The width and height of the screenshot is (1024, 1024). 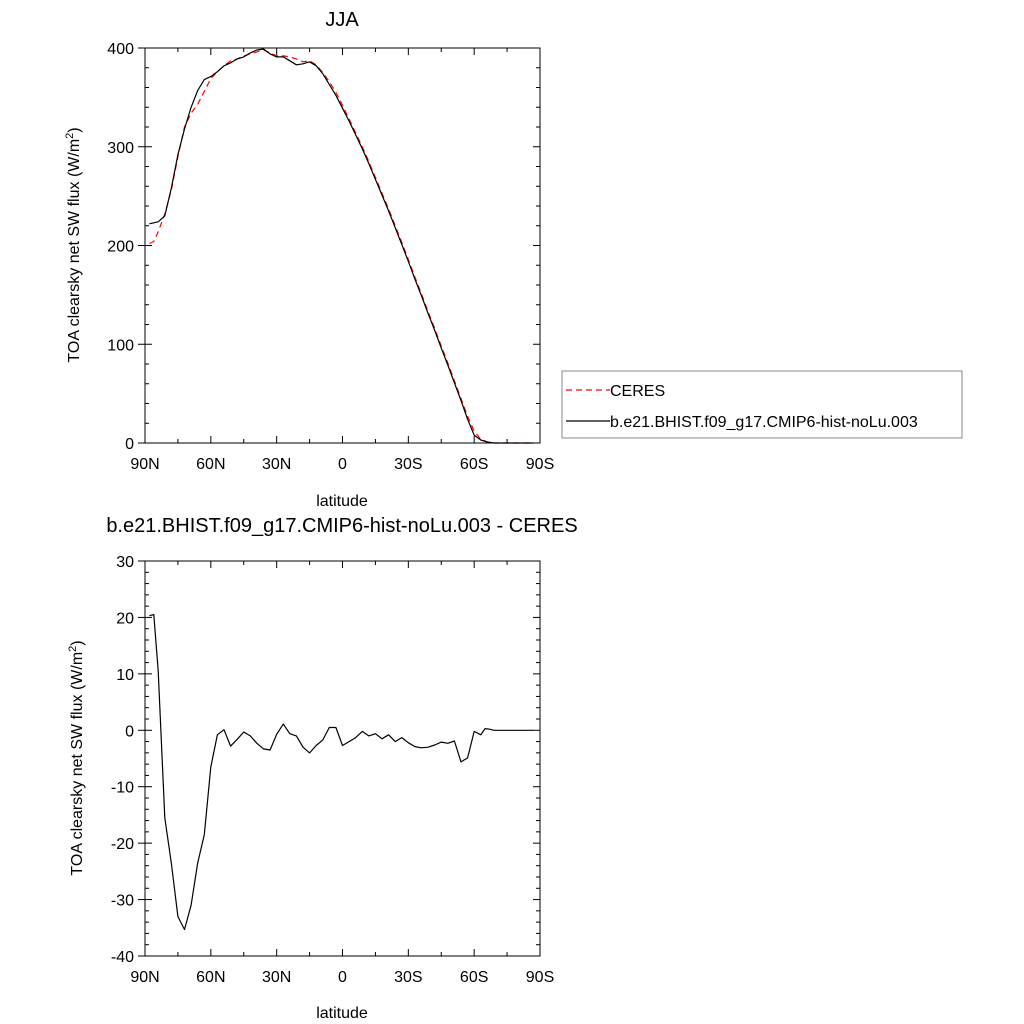 What do you see at coordinates (144, 464) in the screenshot?
I see `top-x-tick-label: 90N` at bounding box center [144, 464].